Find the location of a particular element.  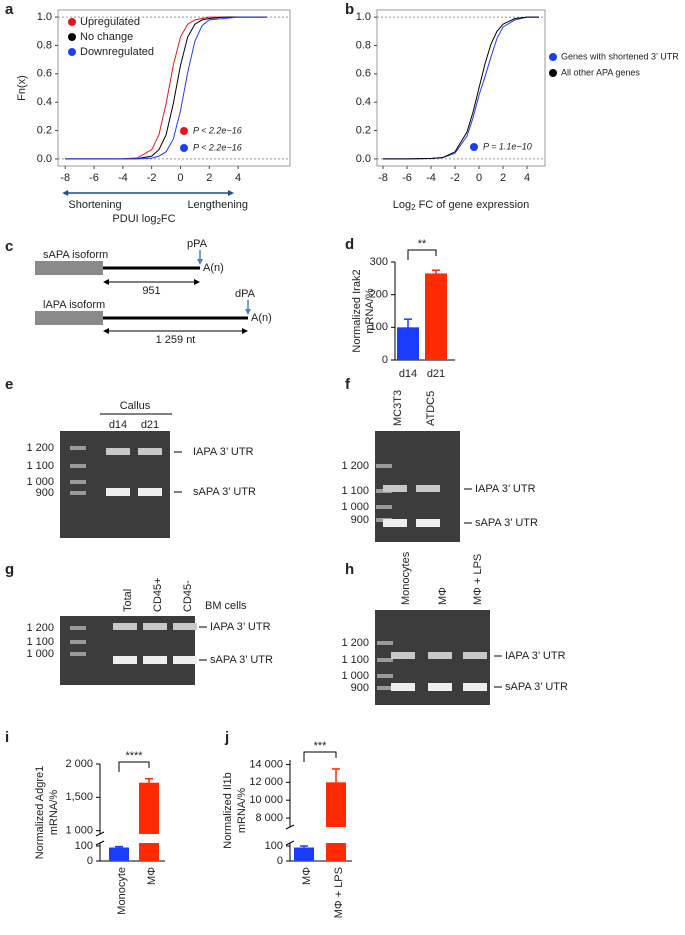

poly-a-tail: A(n) is located at coordinates (213, 268).